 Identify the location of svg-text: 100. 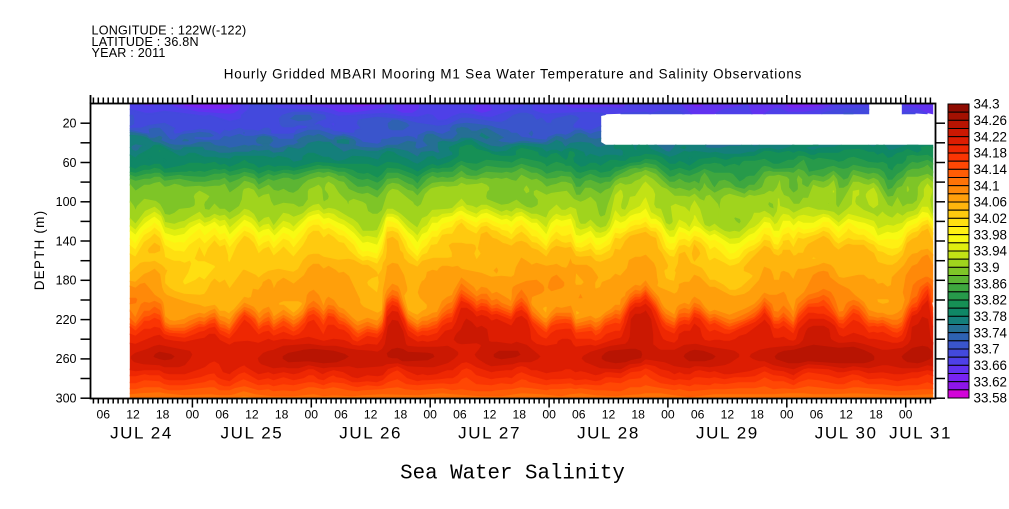
(66, 202).